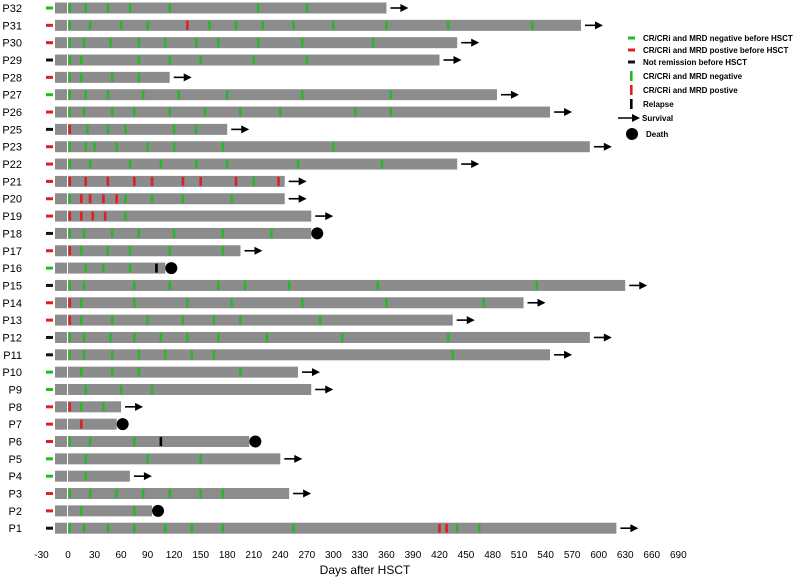  I want to click on death-marker, so click(255, 441).